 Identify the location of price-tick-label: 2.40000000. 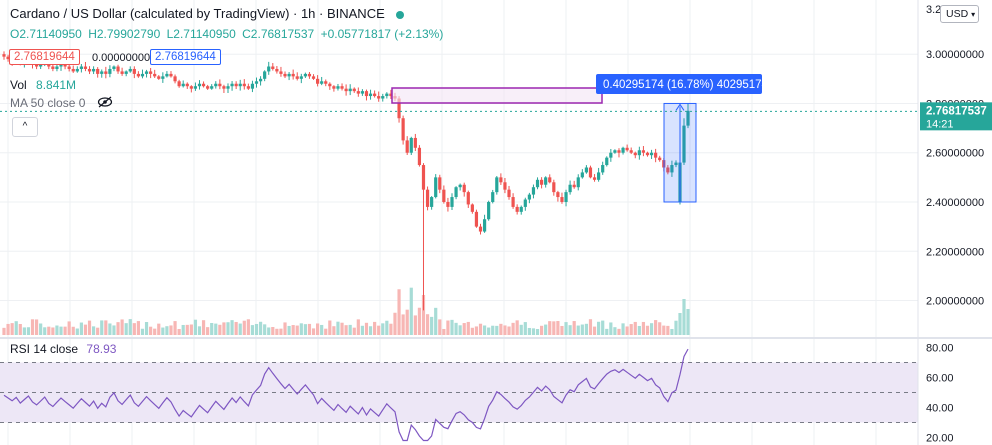
(955, 203).